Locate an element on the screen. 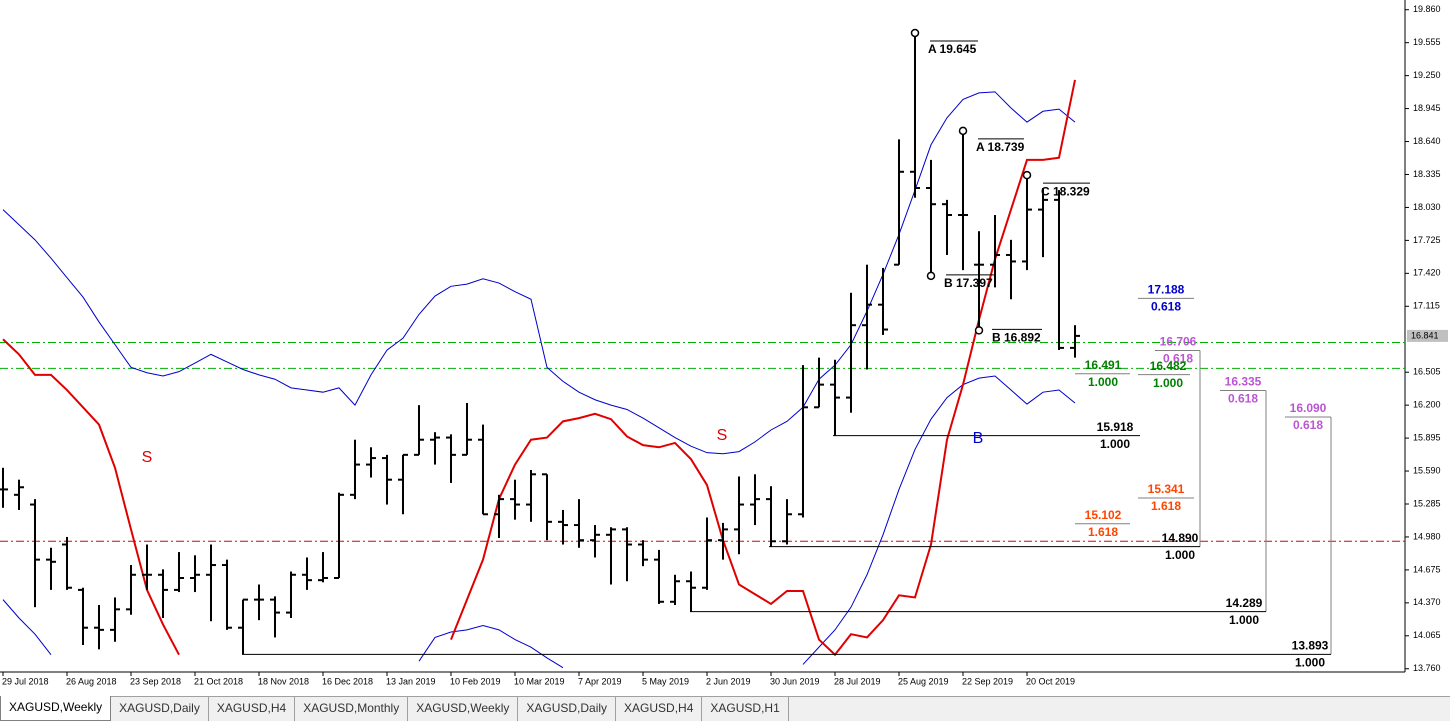  x-tick-label: 16 Dec 2018 is located at coordinates (347, 681).